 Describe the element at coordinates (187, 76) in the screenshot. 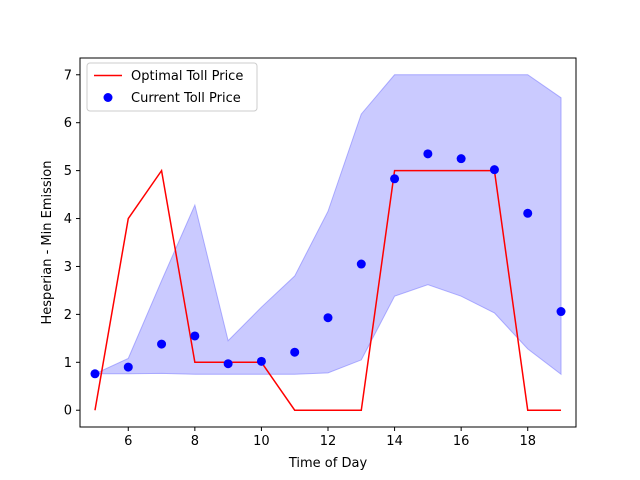

I see `legend-label-optimal: Optimal Toll Price` at that location.